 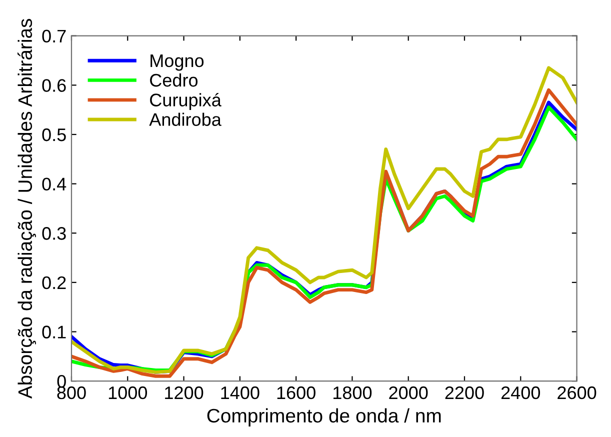 What do you see at coordinates (27, 208) in the screenshot?
I see `y-axis-title: Absorção da radiação / Unidades Arbitrárias` at bounding box center [27, 208].